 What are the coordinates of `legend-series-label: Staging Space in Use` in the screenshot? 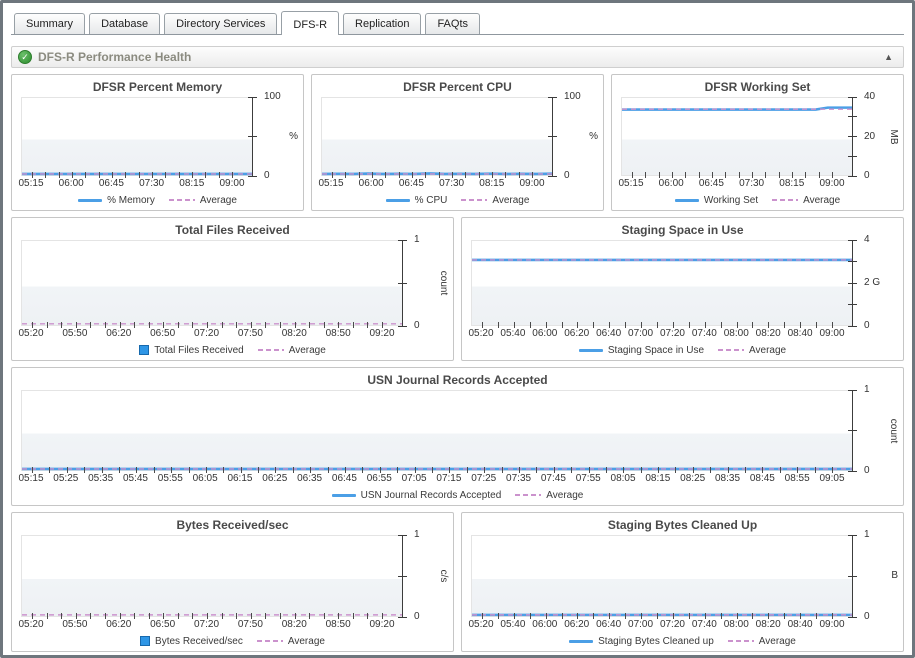 It's located at (656, 350).